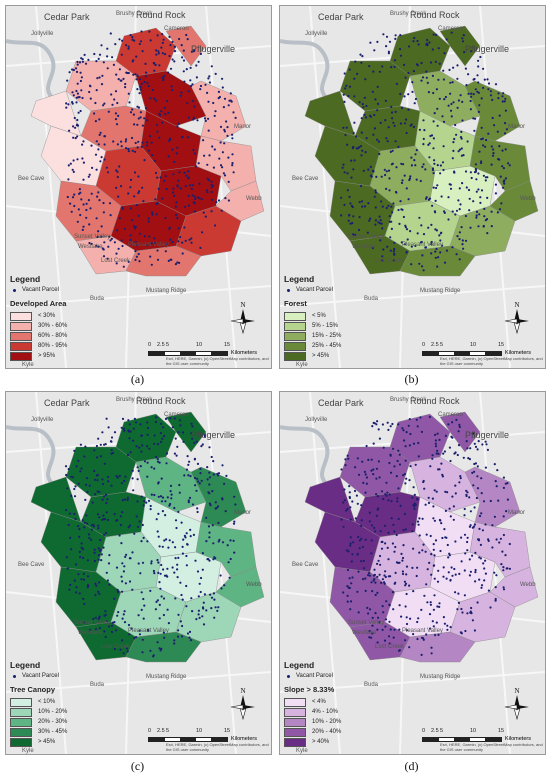  What do you see at coordinates (390, 261) in the screenshot?
I see `place-label: Lost Creek` at bounding box center [390, 261].